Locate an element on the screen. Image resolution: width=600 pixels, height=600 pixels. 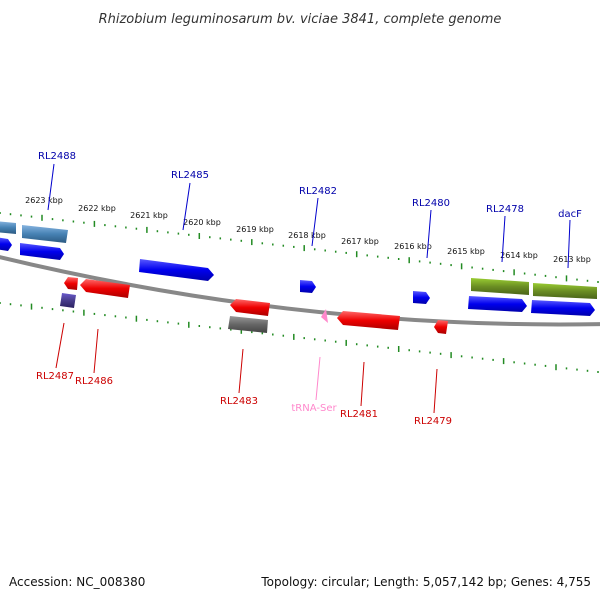
gene-label-dacf: dacF is located at coordinates (570, 214).